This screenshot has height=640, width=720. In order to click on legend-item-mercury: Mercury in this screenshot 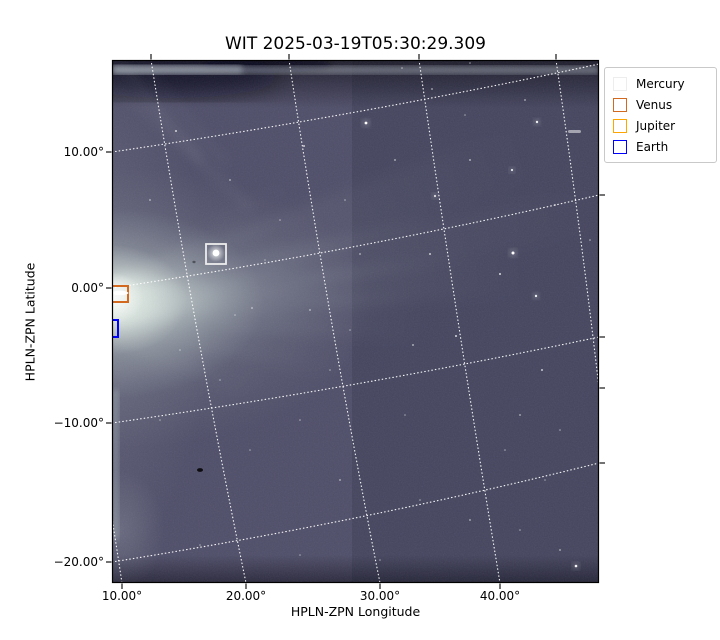, I will do `click(660, 83)`.